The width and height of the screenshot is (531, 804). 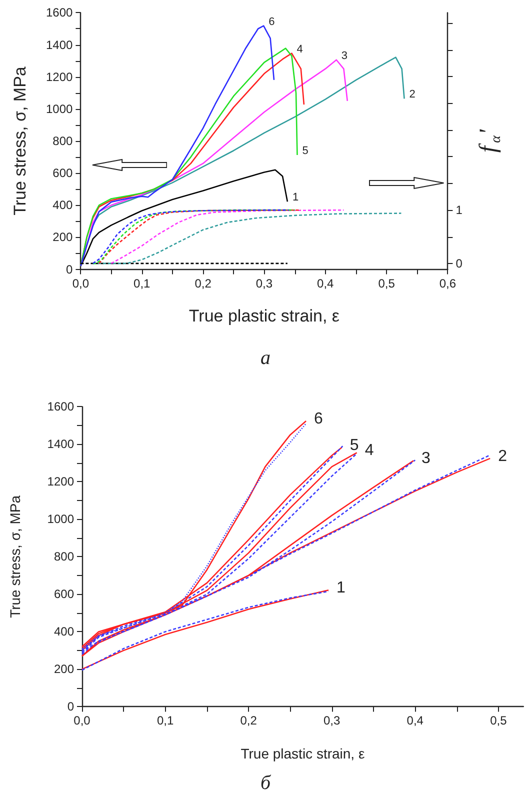 What do you see at coordinates (459, 263) in the screenshot?
I see `y2-tick-label: 0` at bounding box center [459, 263].